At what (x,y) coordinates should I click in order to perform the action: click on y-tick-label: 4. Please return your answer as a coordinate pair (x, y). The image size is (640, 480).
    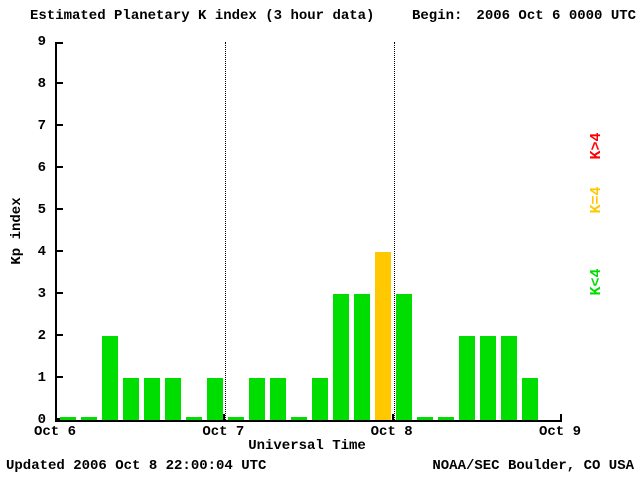
    Looking at the image, I should click on (41, 252).